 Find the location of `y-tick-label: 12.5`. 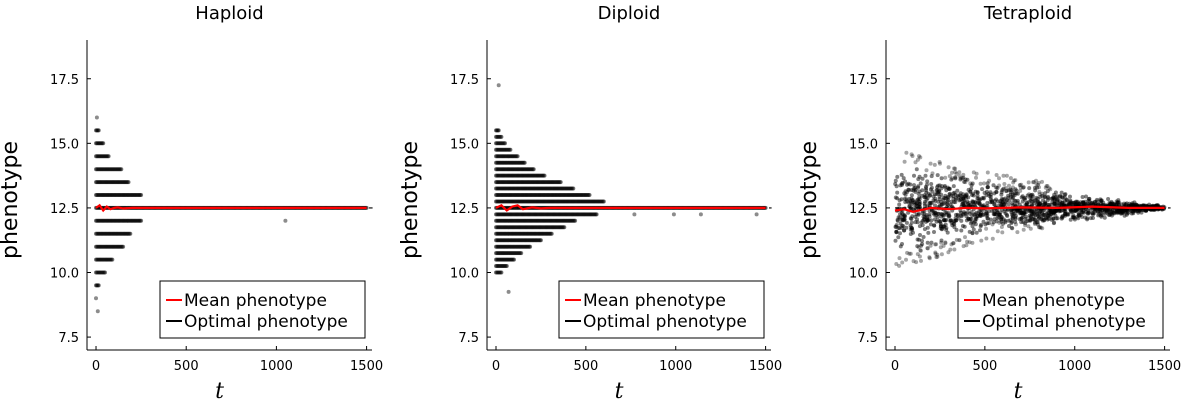

y-tick-label: 12.5 is located at coordinates (464, 209).